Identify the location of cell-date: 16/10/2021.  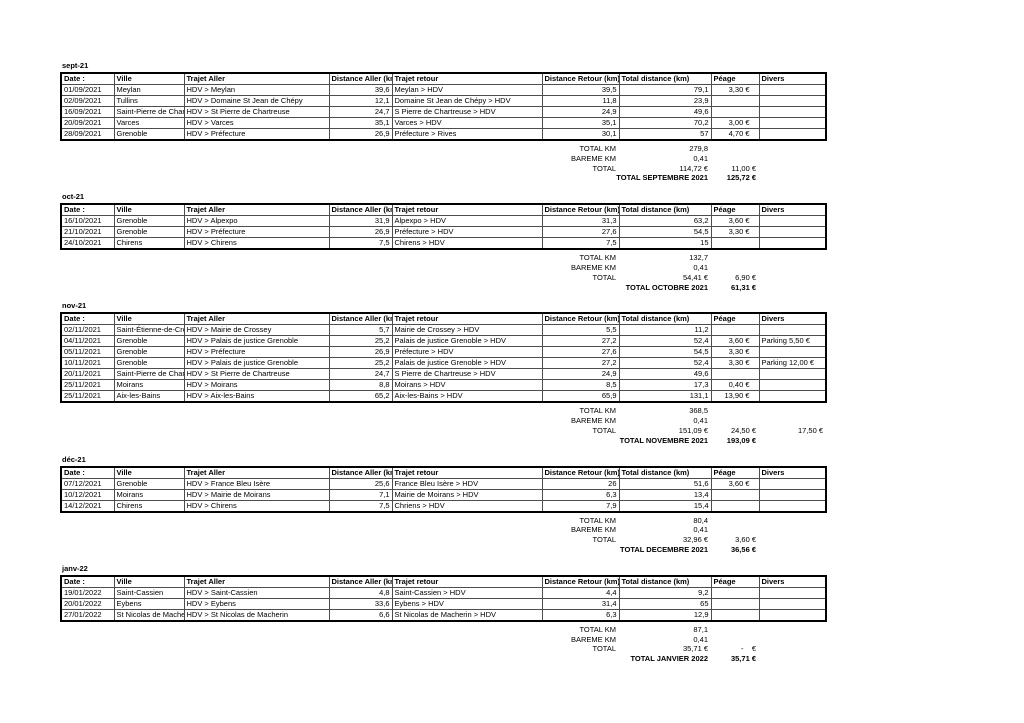
(87, 221).